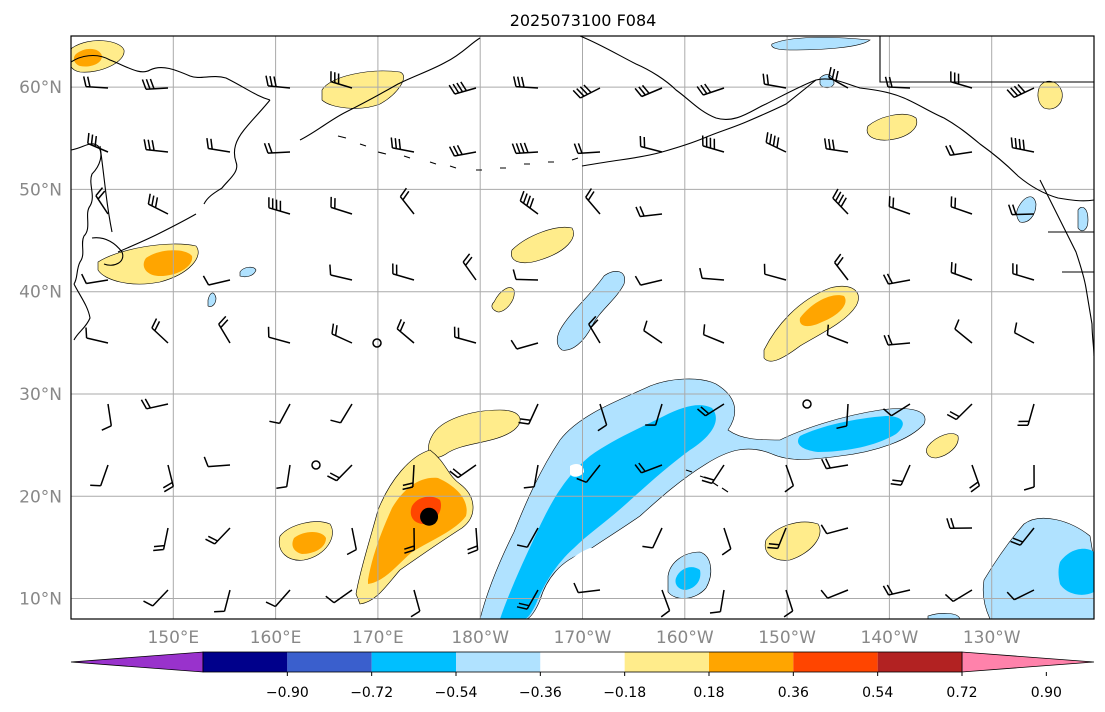 The image size is (1105, 712). I want to click on colorbar-label: 0.72, so click(961, 693).